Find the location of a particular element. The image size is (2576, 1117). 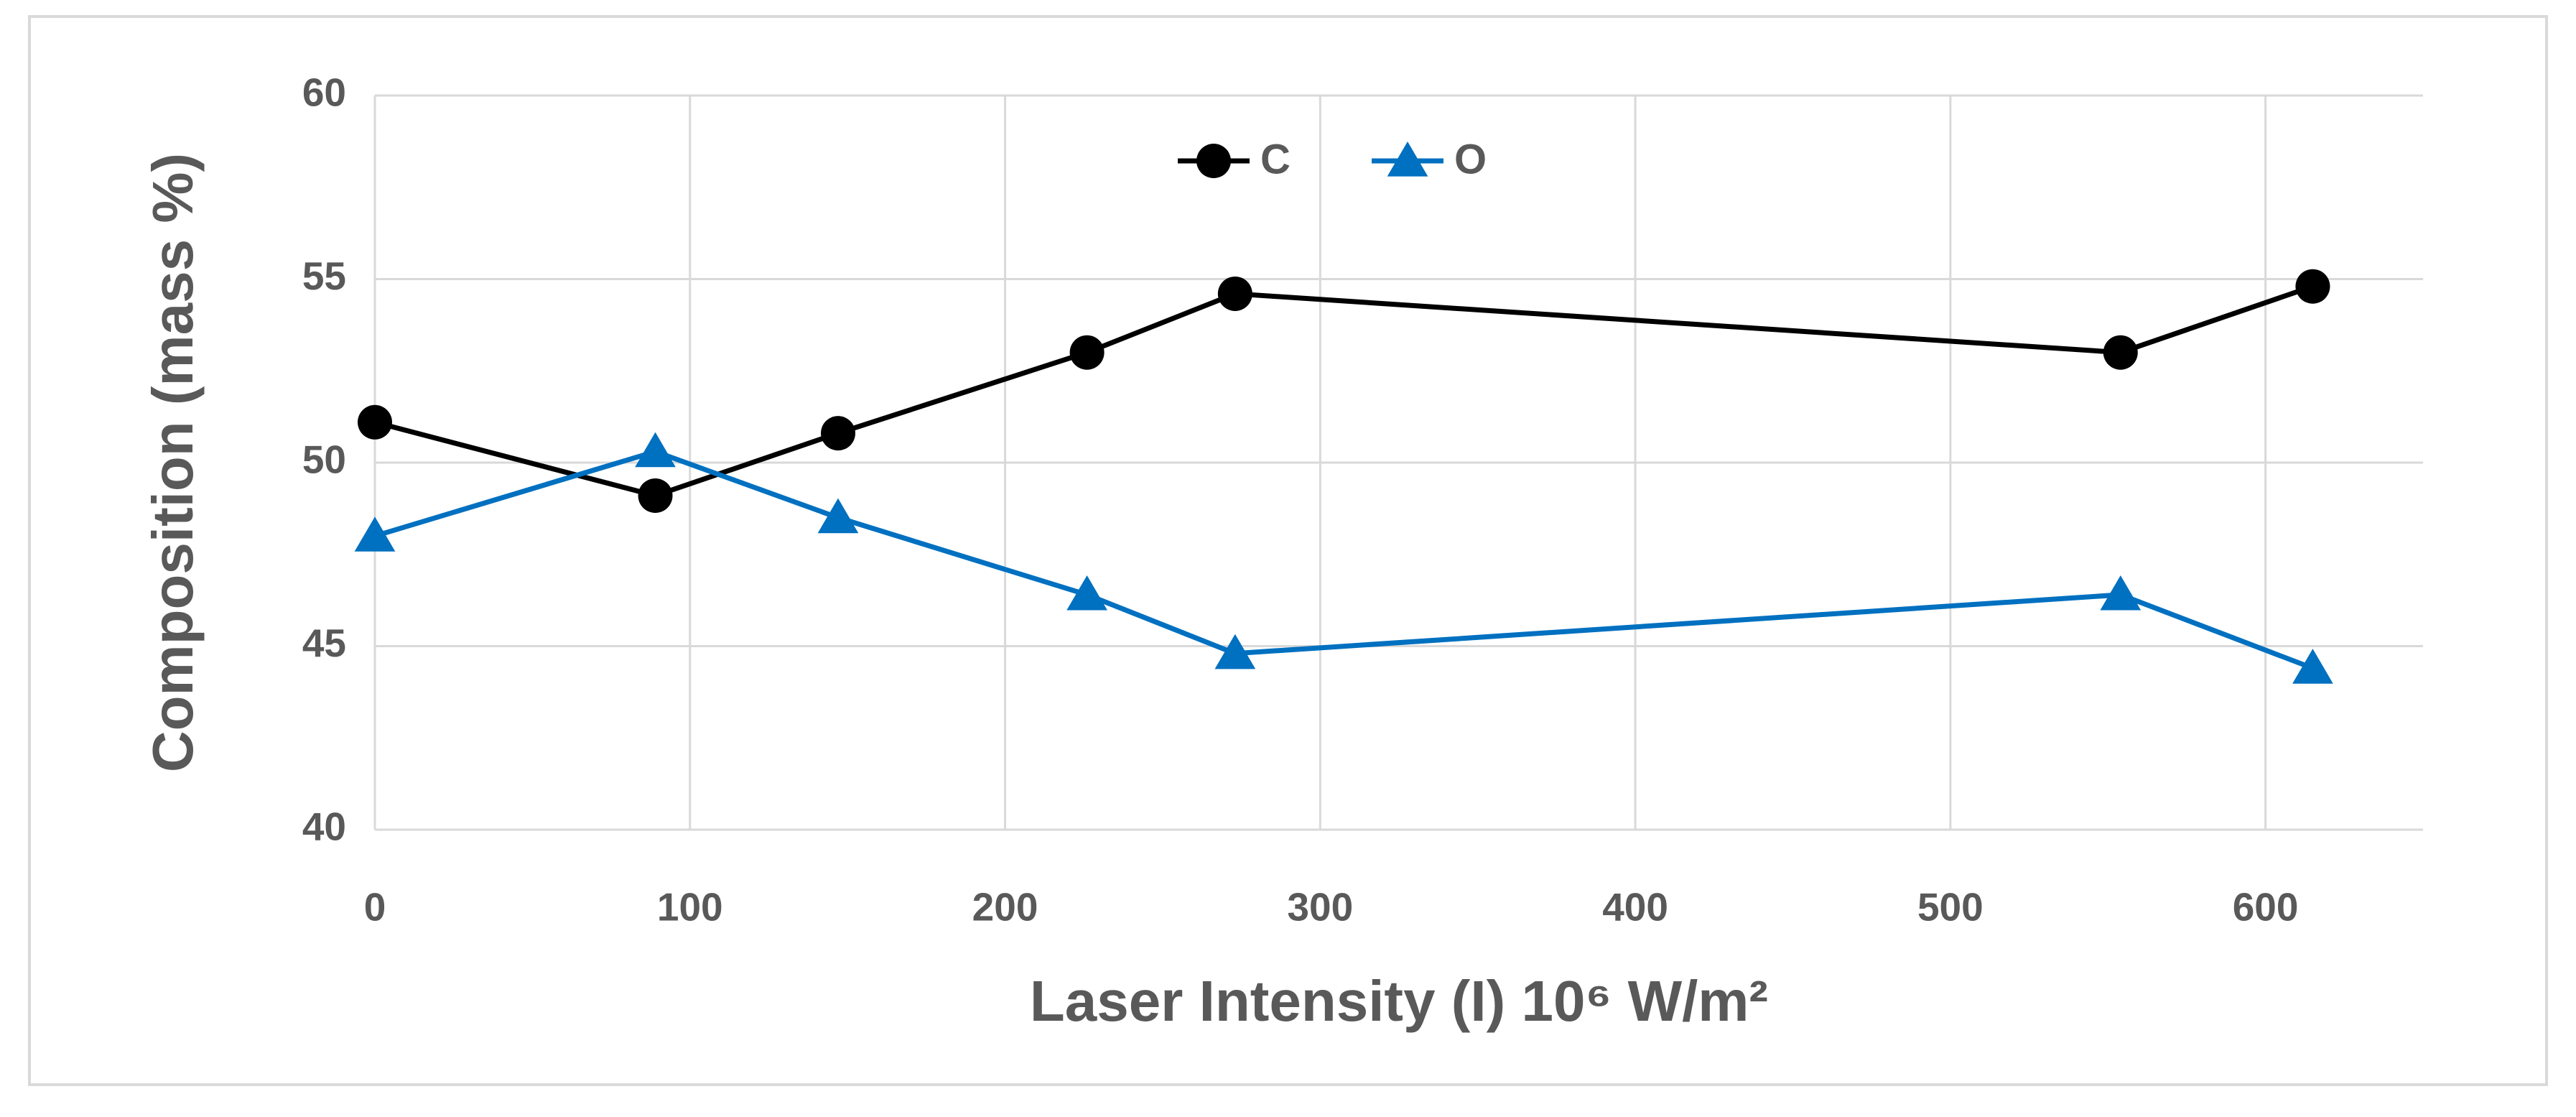

x-axis-title: Laser Intensity (I) 10⁶ W/m² is located at coordinates (1399, 1001).